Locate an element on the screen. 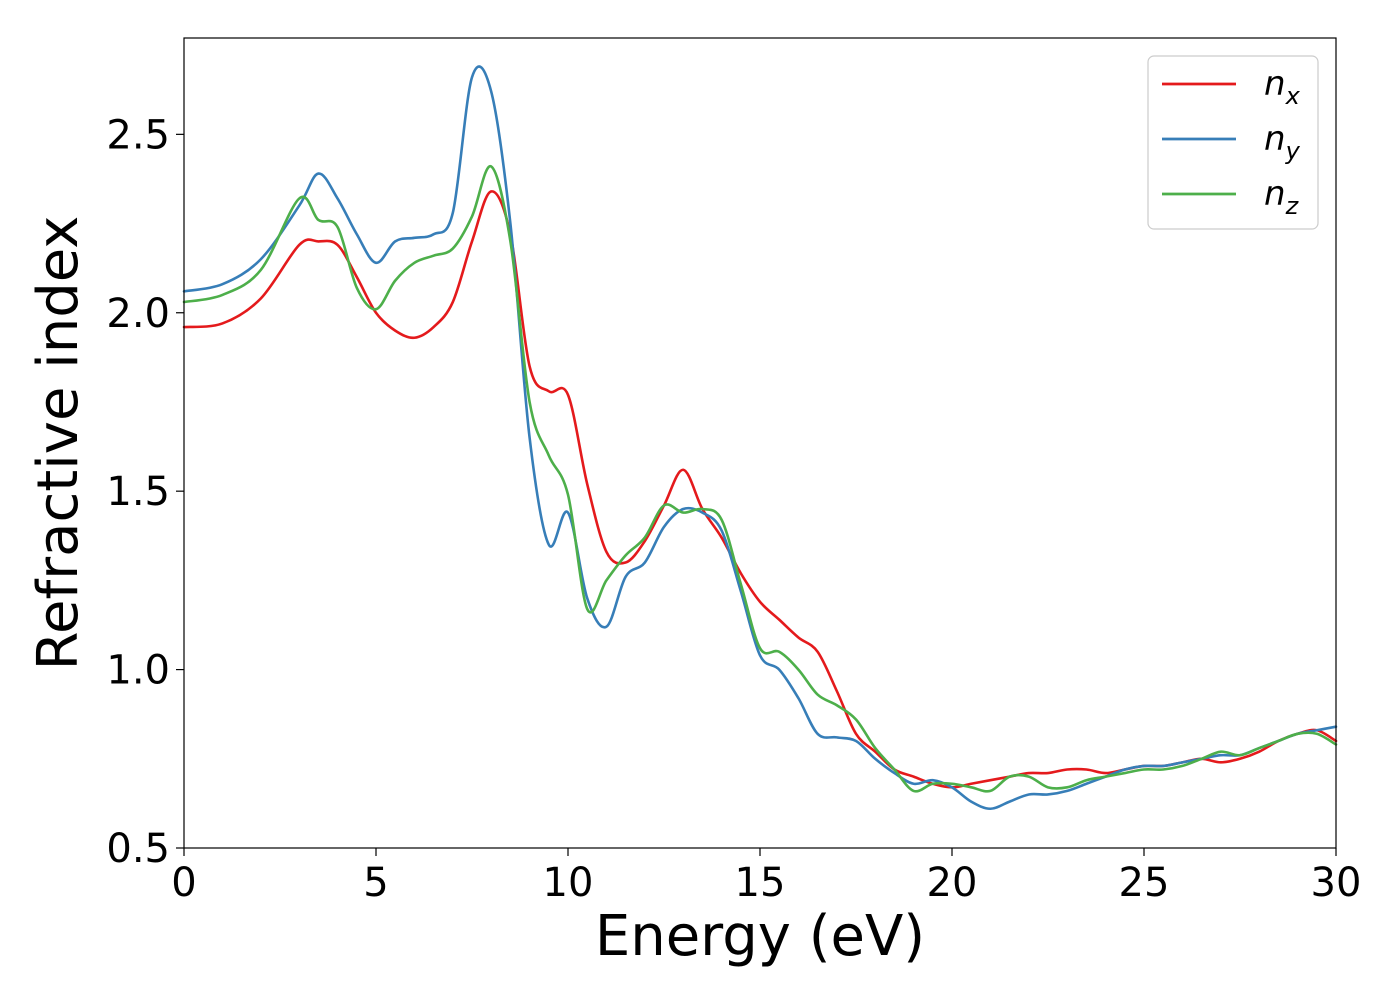 The image size is (1400, 1000). x-tick-label: 20 is located at coordinates (952, 883).